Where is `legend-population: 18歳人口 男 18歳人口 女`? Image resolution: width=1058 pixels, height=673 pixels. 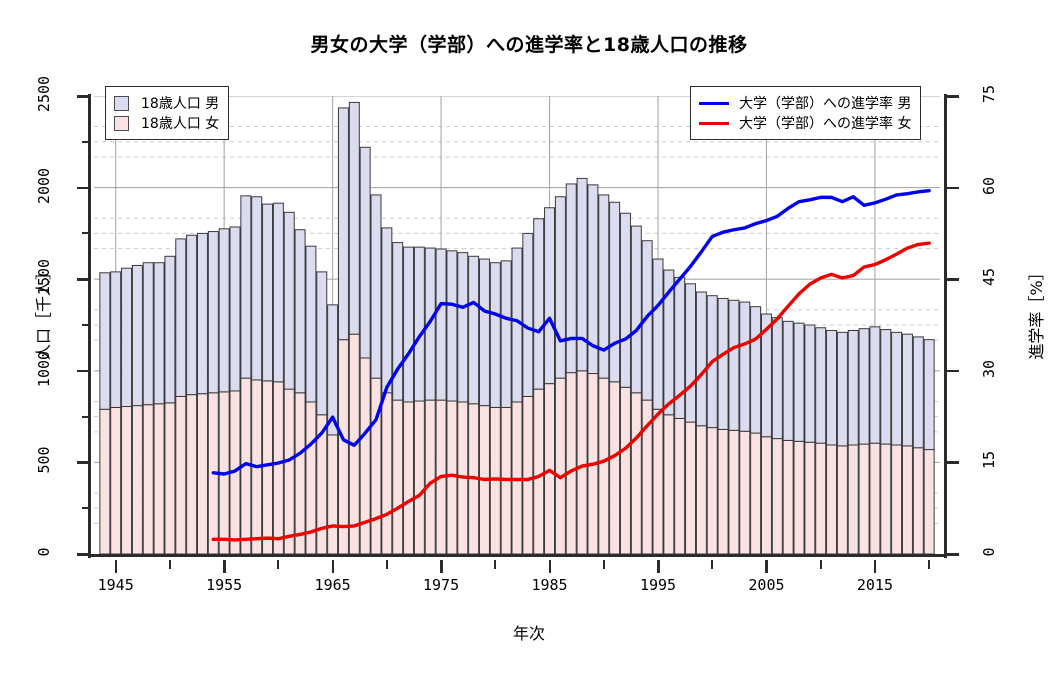
legend-population: 18歳人口 男 18歳人口 女 is located at coordinates (167, 113).